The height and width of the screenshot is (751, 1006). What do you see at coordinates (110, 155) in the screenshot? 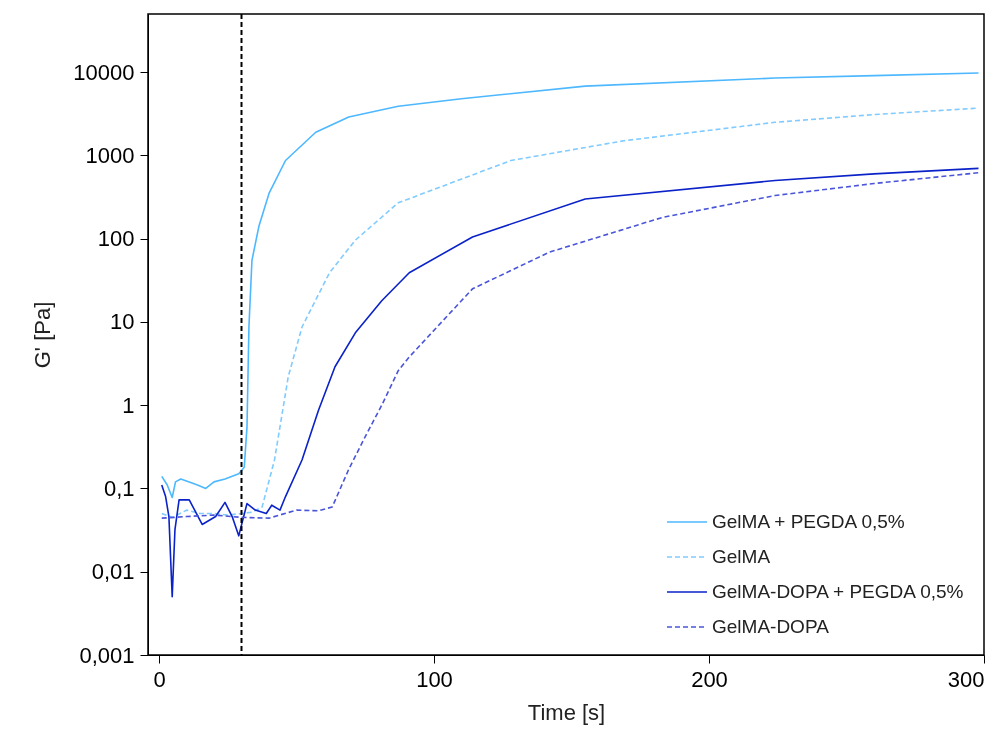
I see `y-tick-label: 1000` at bounding box center [110, 155].